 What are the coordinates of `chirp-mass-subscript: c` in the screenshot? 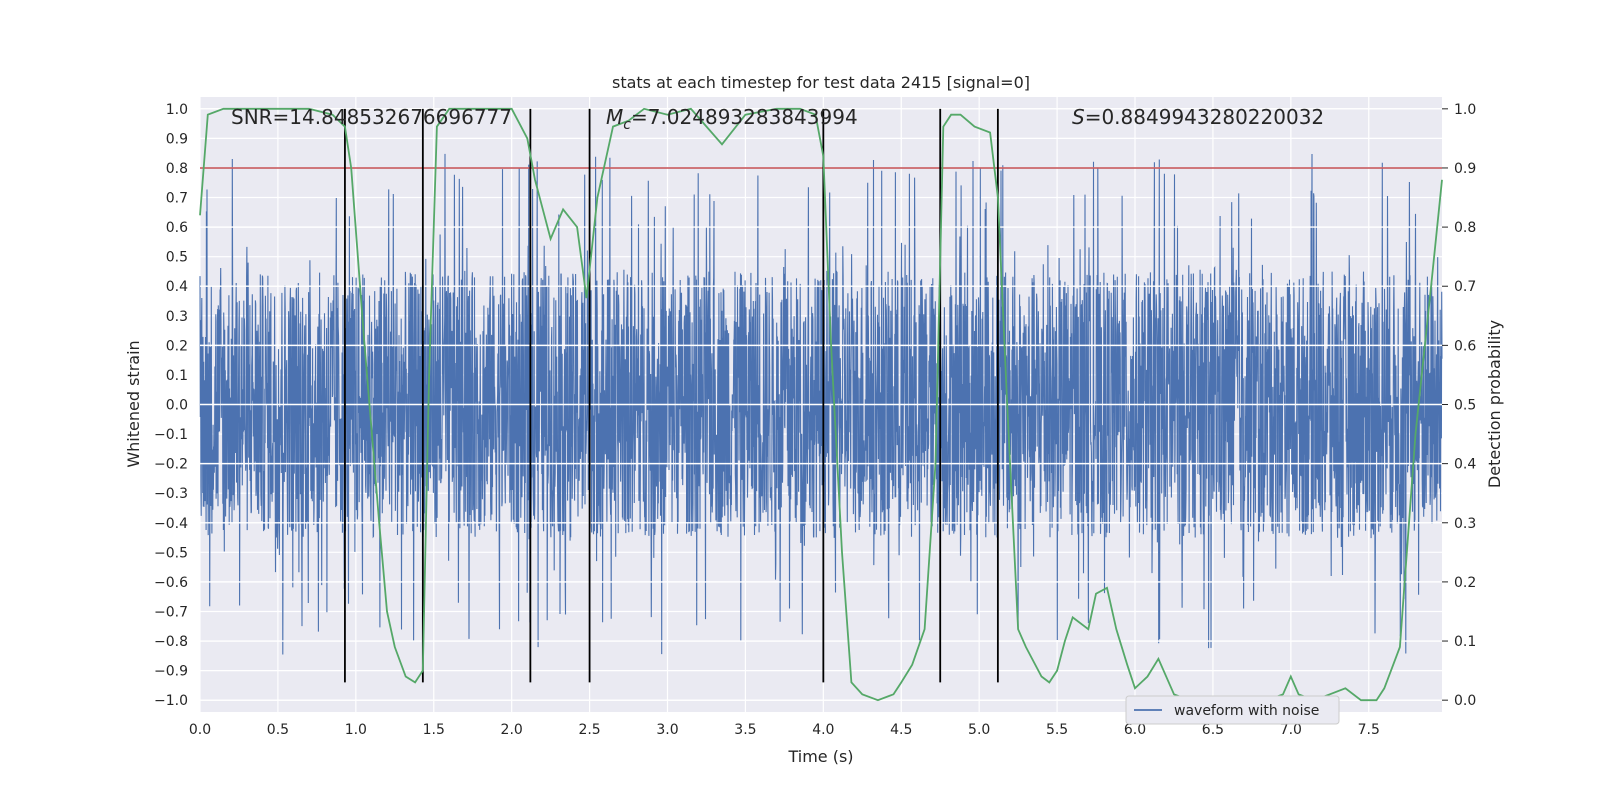 It's located at (627, 125).